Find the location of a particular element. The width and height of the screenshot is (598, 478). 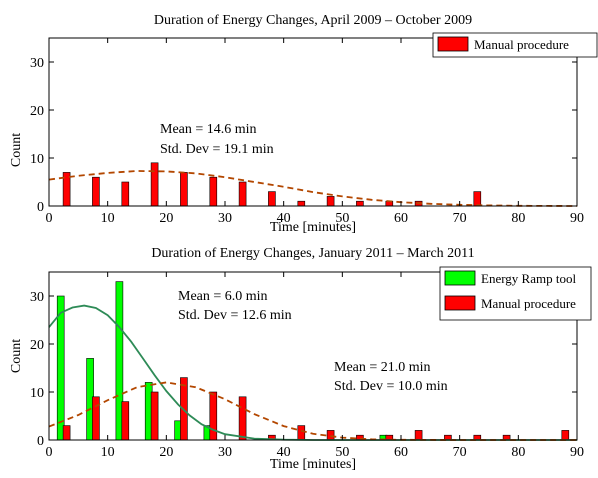

bars-layer is located at coordinates (272, 184).